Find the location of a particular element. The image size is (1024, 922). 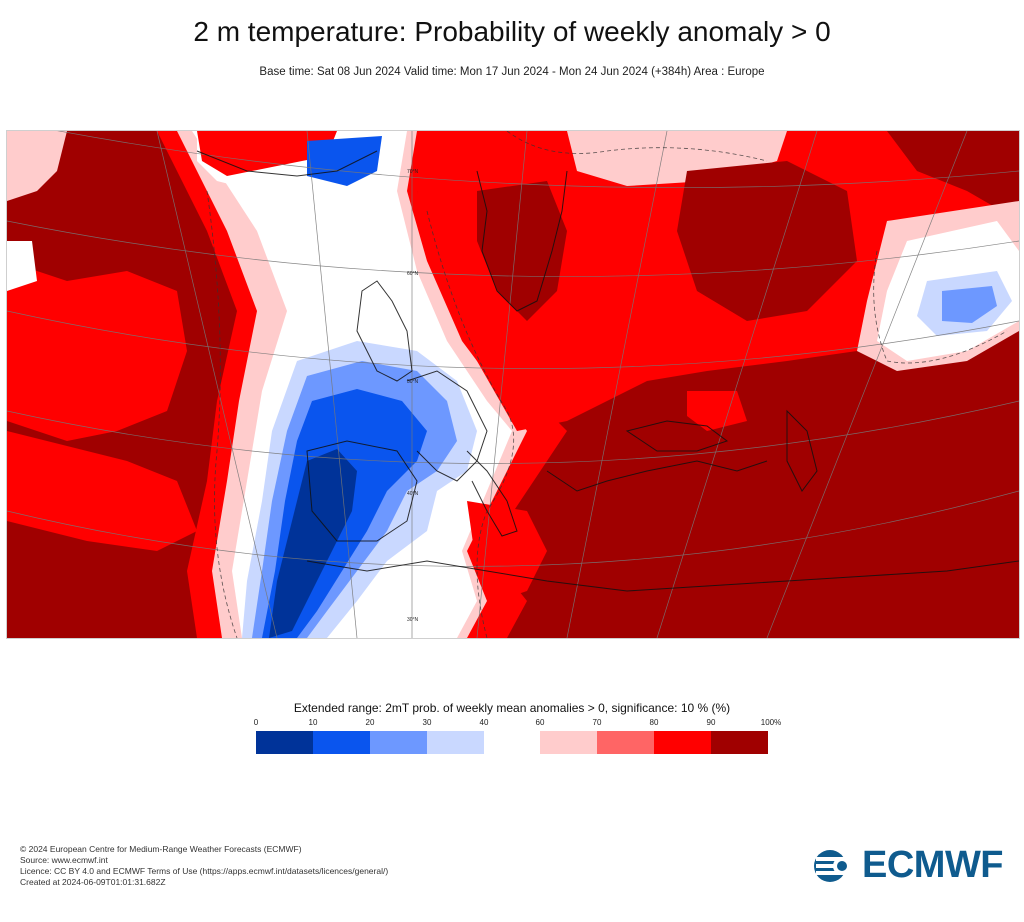

coast-north-africa is located at coordinates (662, 576).